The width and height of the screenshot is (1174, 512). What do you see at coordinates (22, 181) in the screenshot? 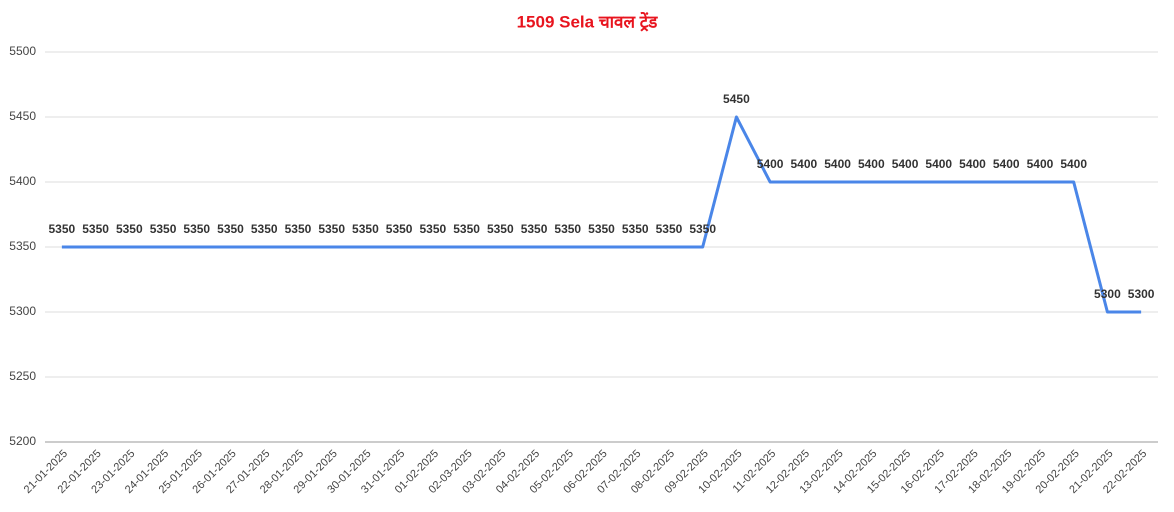
I see `y-tick-label: 5400` at bounding box center [22, 181].